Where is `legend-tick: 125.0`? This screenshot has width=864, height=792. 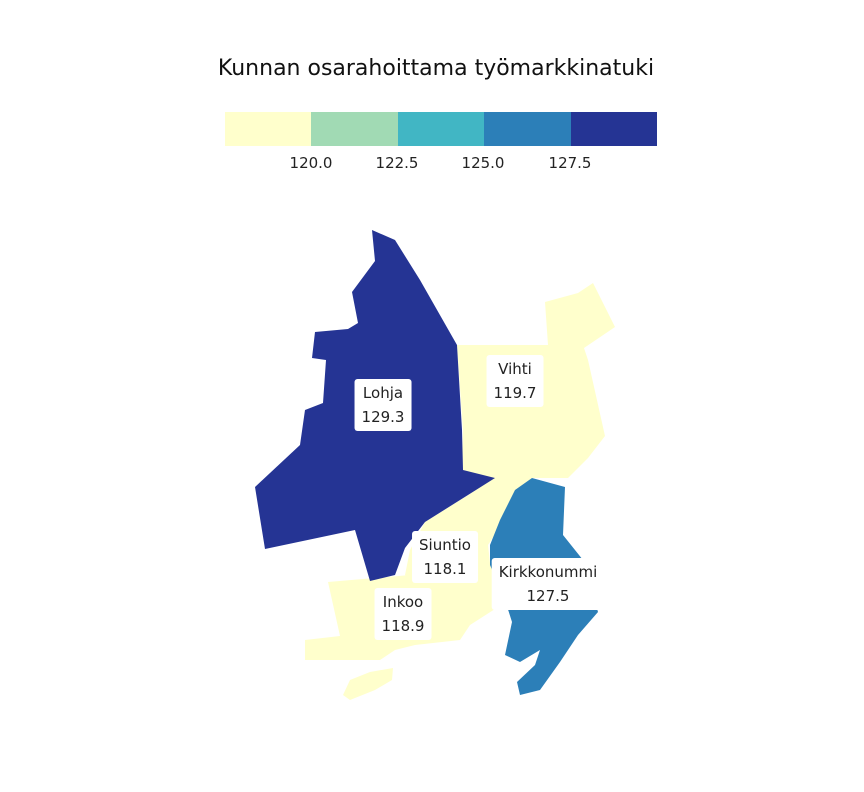
legend-tick: 125.0 is located at coordinates (483, 163).